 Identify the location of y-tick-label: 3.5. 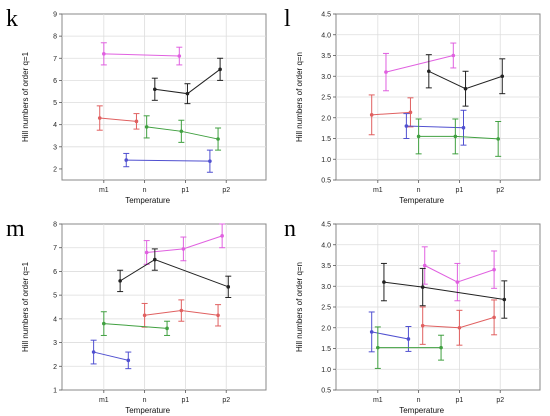
(326, 266).